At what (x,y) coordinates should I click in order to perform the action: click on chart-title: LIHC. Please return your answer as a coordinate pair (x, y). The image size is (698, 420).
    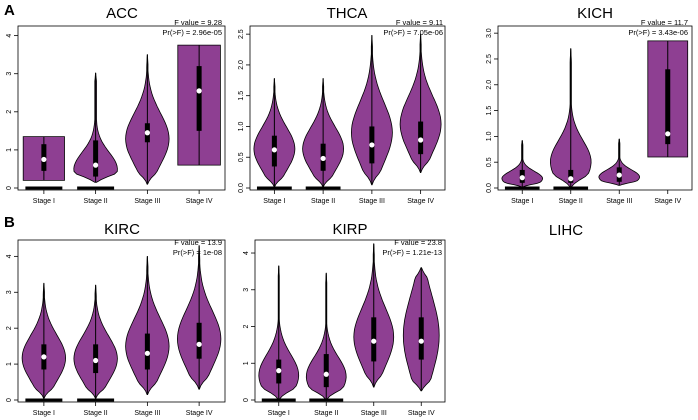
    Looking at the image, I should click on (566, 230).